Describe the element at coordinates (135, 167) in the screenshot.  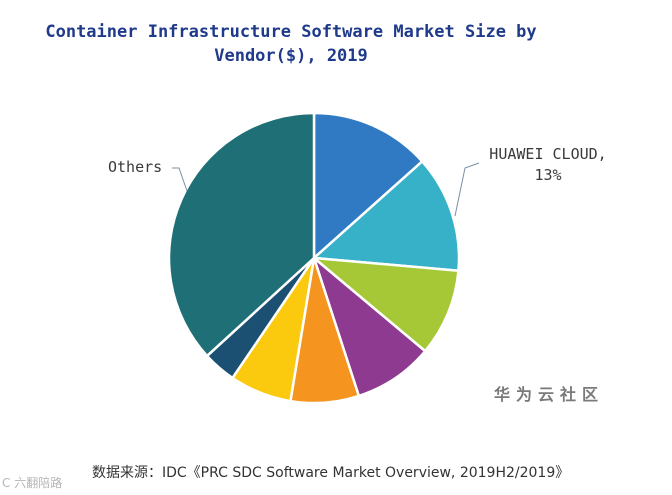
I see `label-others: Others` at that location.